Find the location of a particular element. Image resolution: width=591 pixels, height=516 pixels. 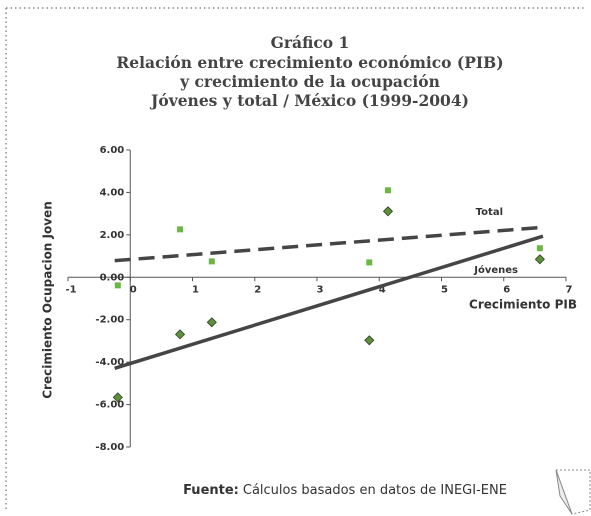

page-curl-fold is located at coordinates (564, 492).